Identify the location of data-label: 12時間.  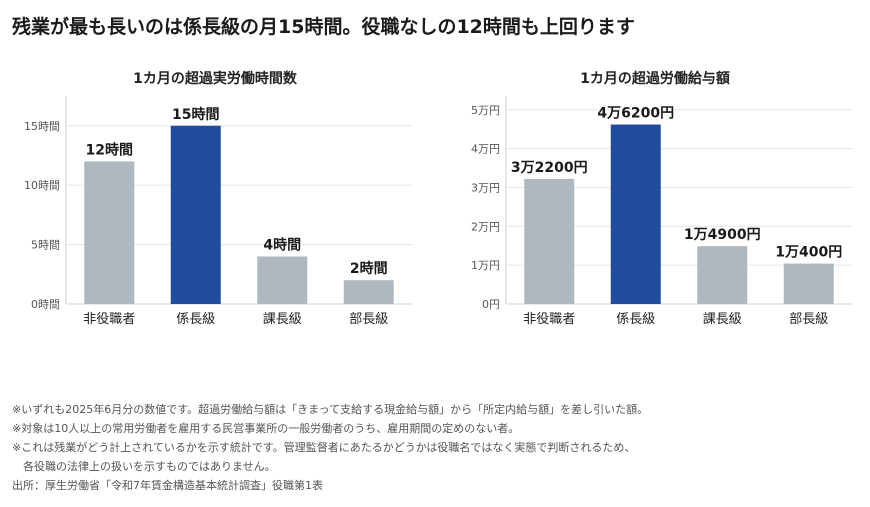
(109, 149).